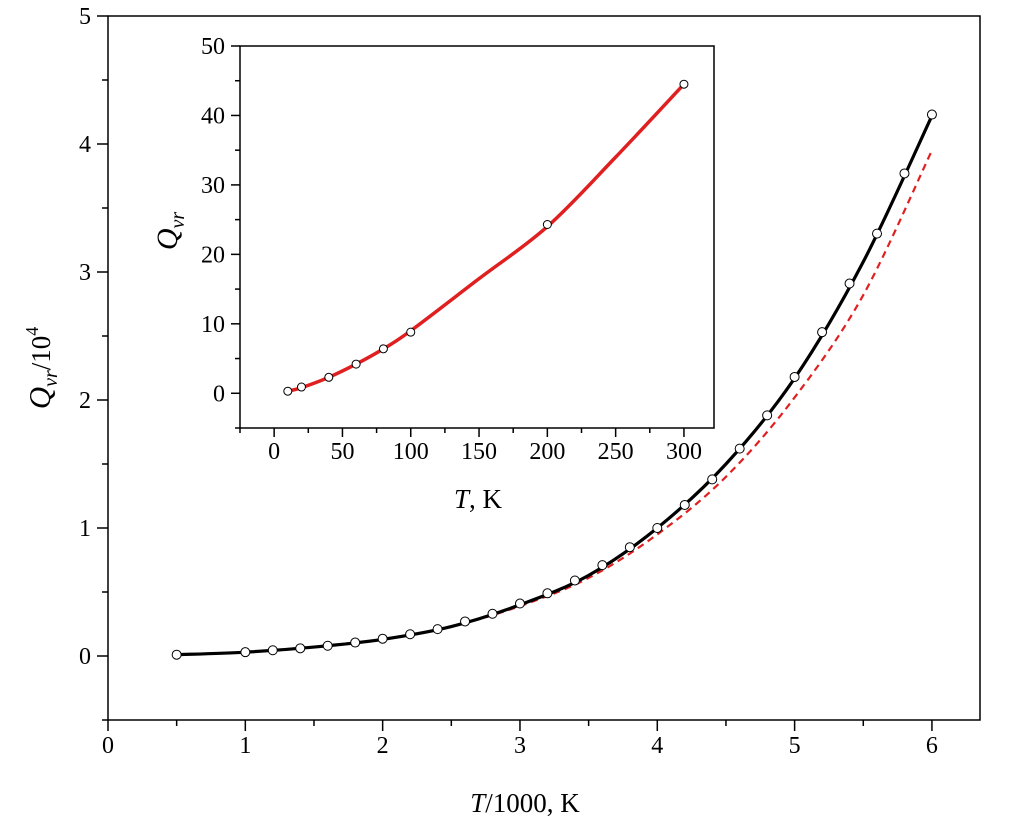 This screenshot has width=1010, height=821. I want to click on main-x-axis-title: T/1000, K, so click(525, 803).